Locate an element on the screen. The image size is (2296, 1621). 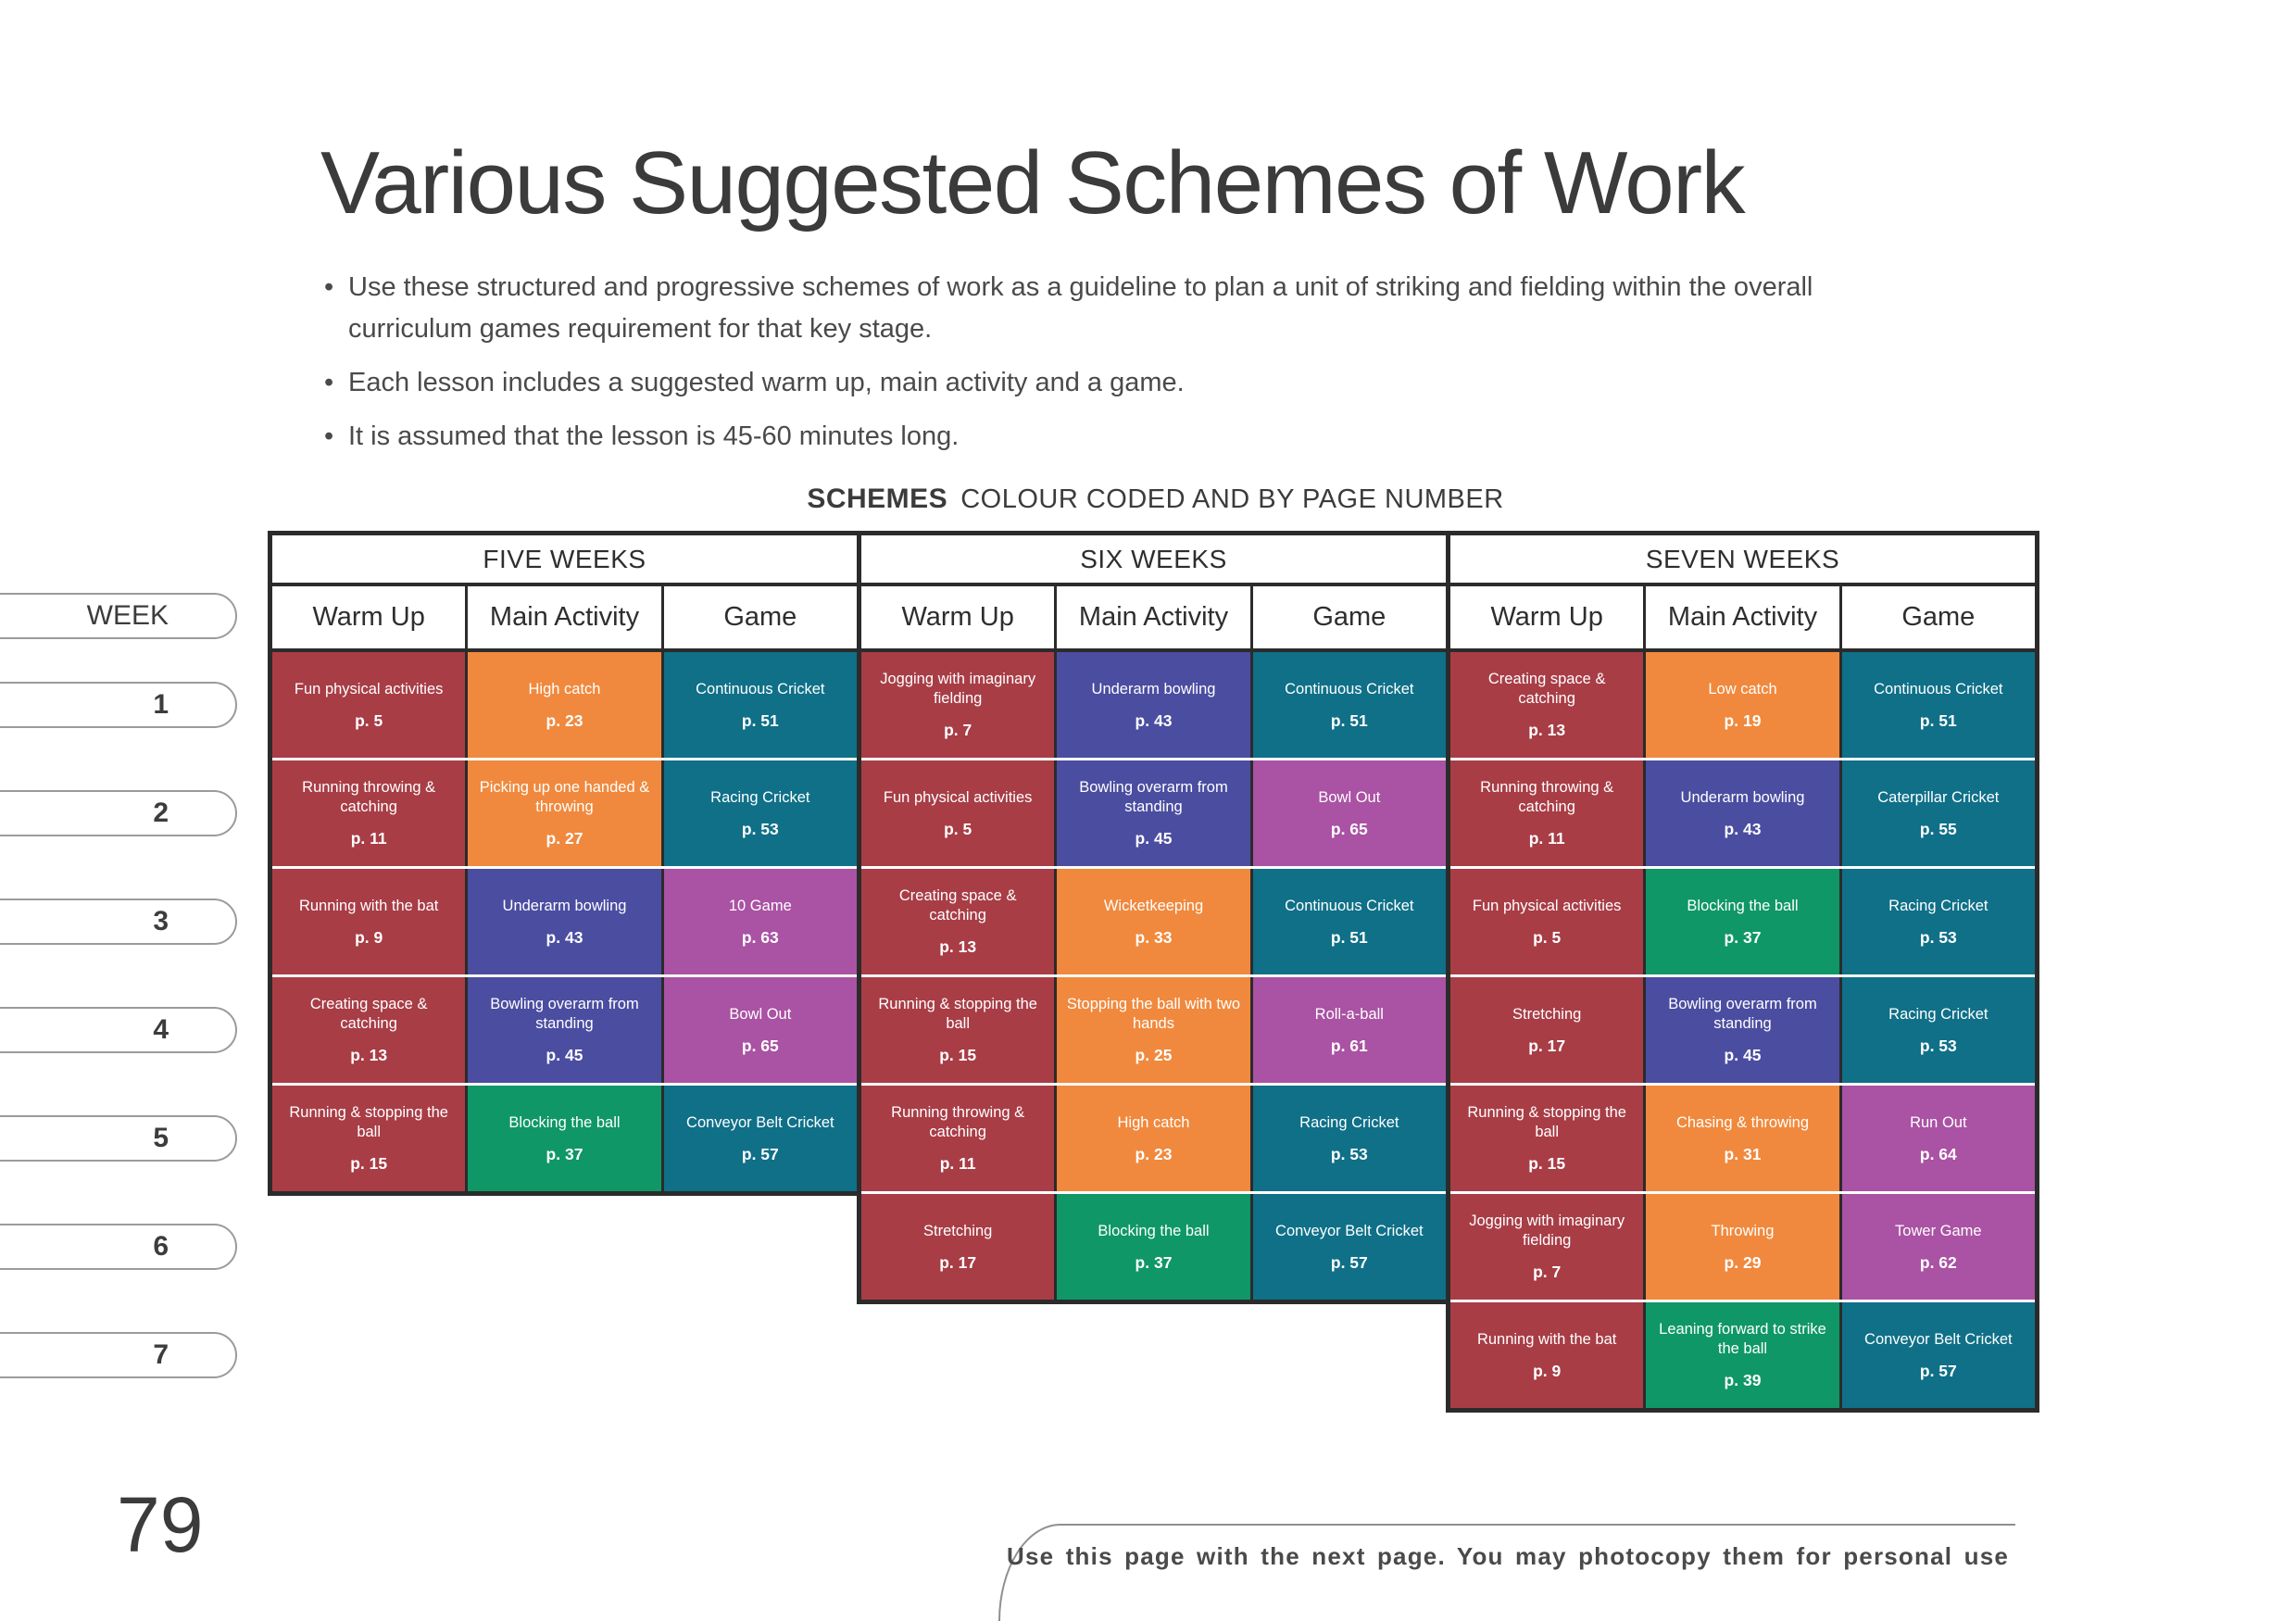
activity-name: 10 Game is located at coordinates (760, 905).